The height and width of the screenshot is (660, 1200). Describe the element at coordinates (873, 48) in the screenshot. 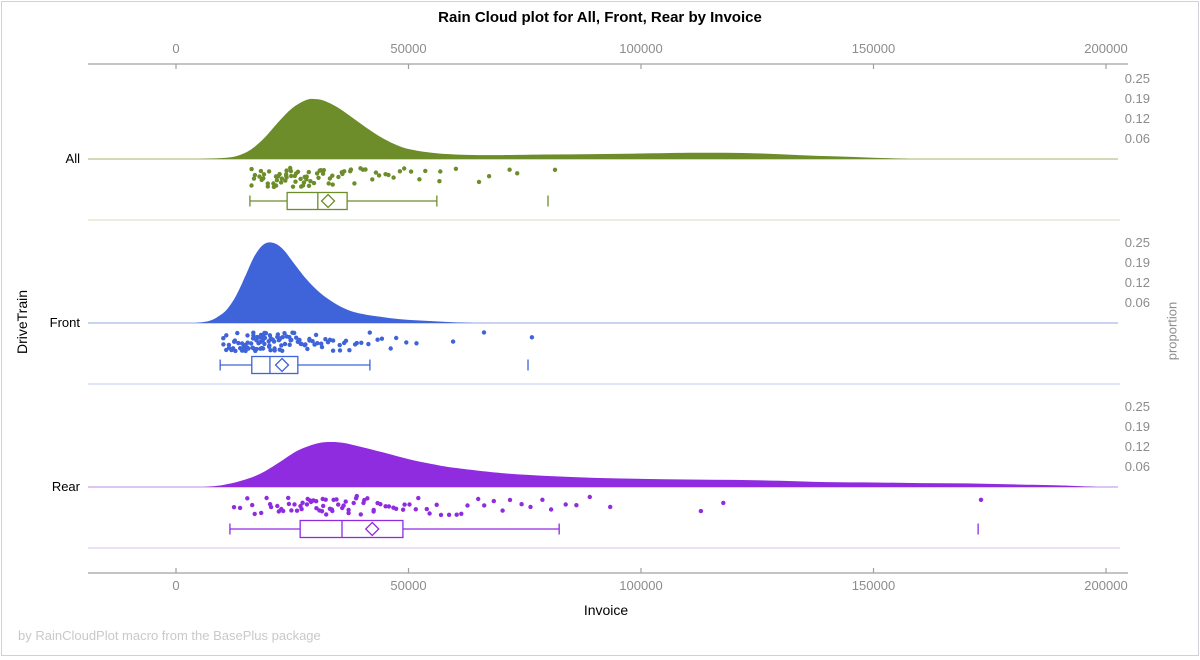

I see `top-tick-label: 150000` at that location.